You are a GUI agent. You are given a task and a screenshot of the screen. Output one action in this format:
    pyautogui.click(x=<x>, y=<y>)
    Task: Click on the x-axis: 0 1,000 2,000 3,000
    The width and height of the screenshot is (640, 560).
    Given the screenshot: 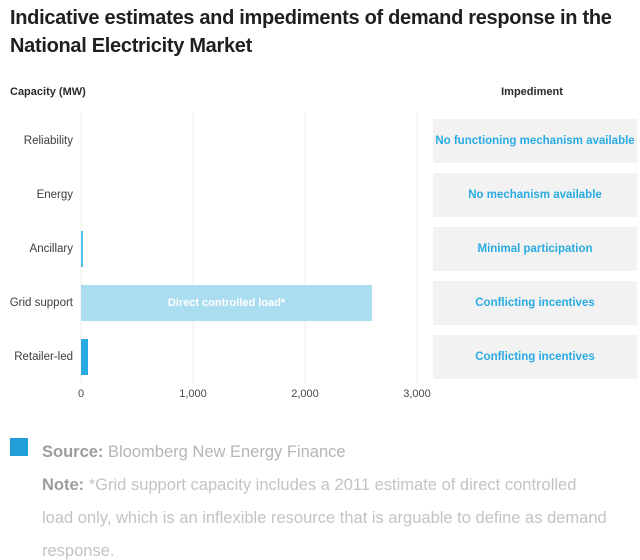 What is the action you would take?
    pyautogui.click(x=254, y=396)
    